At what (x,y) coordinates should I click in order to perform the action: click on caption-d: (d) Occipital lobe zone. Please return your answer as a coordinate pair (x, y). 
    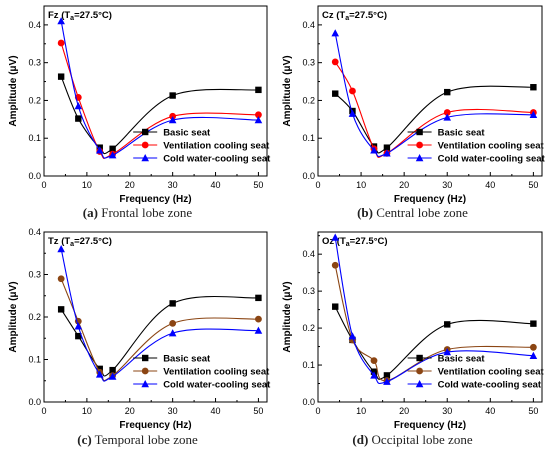
    Looking at the image, I should click on (412, 439).